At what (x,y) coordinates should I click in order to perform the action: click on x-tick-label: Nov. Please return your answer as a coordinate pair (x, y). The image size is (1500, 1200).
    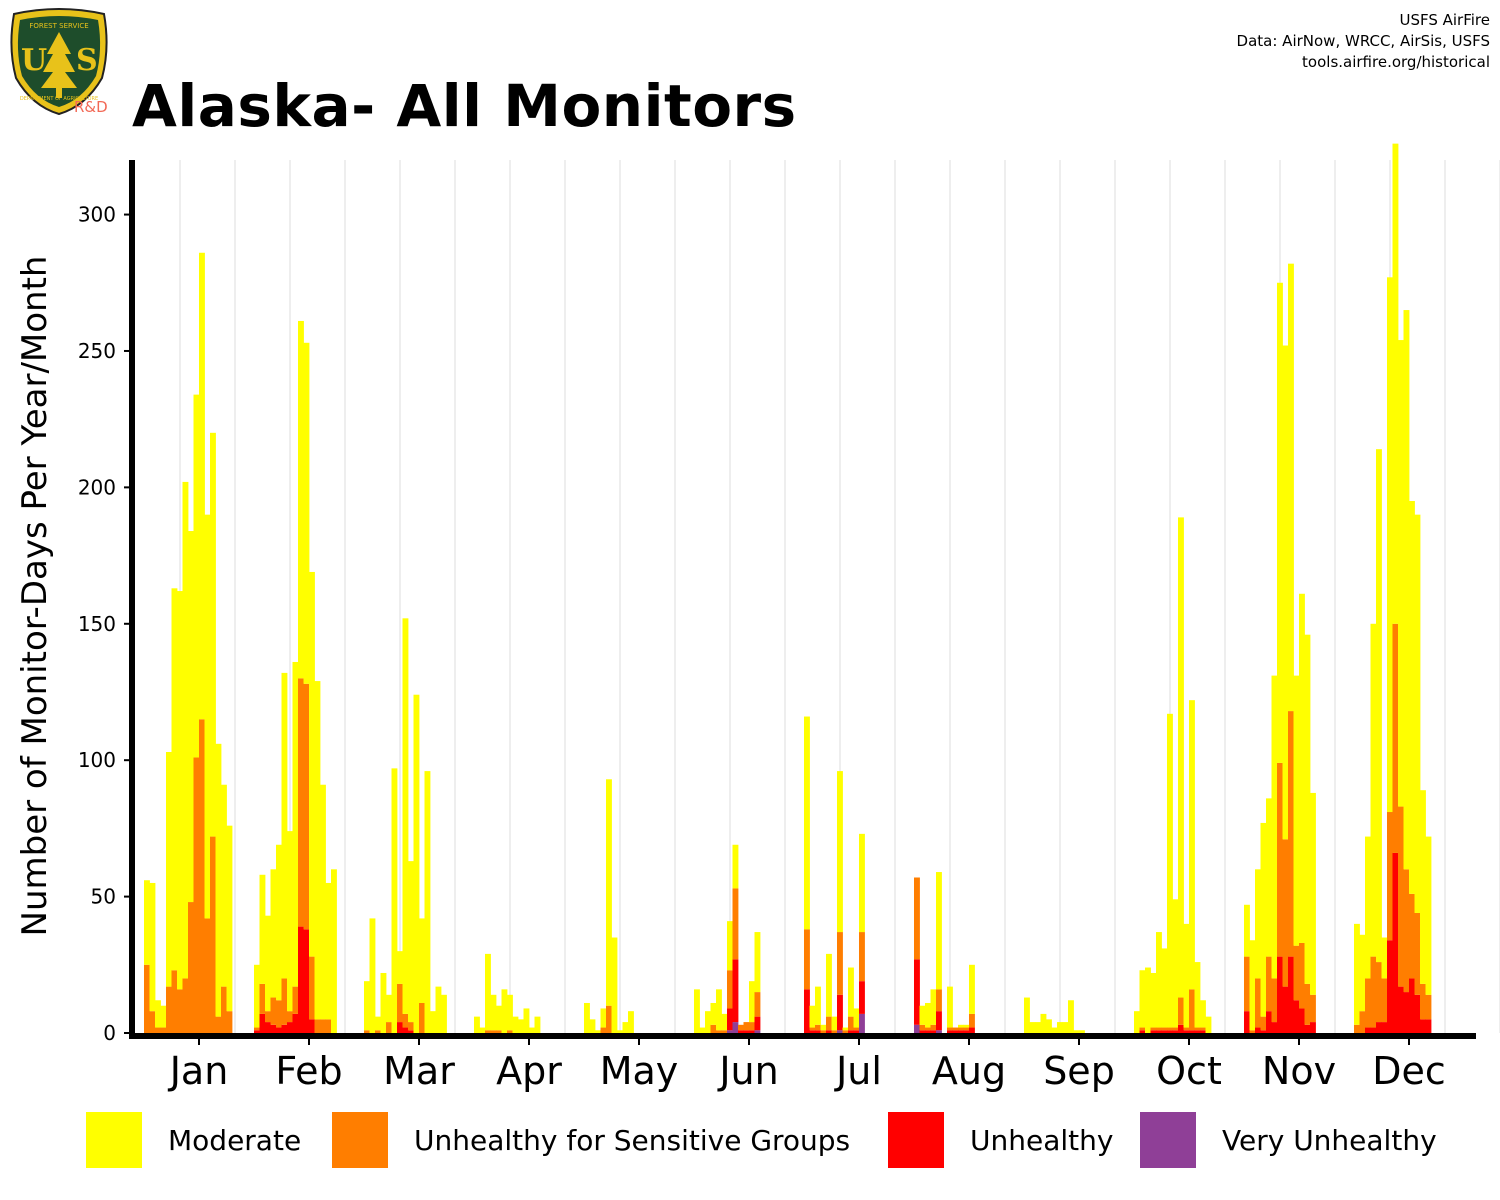
    Looking at the image, I should click on (1299, 1071).